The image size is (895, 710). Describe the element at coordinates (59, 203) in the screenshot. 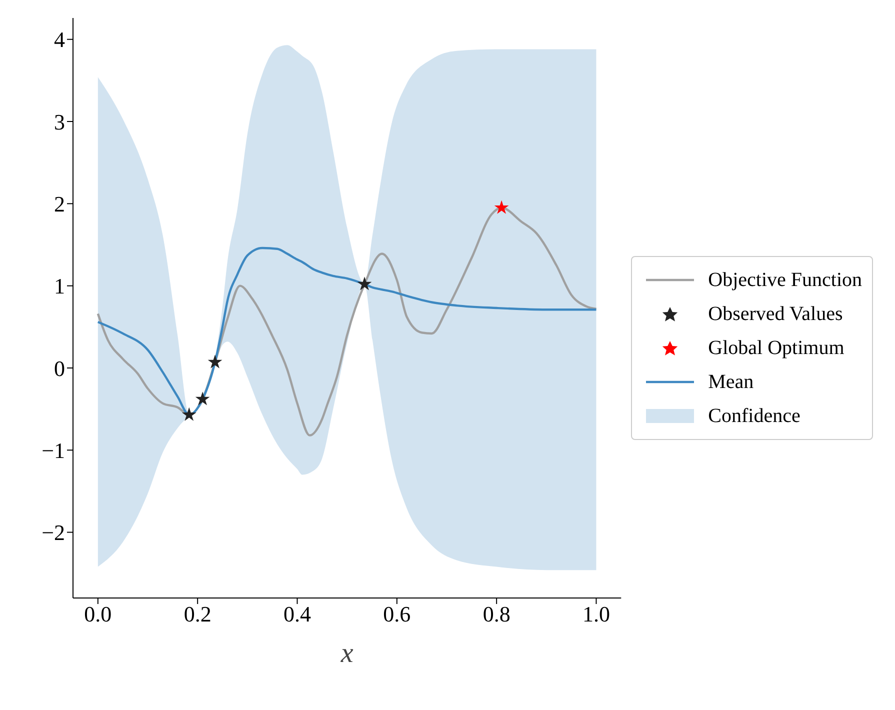

I see `y-tick-label: 2` at that location.